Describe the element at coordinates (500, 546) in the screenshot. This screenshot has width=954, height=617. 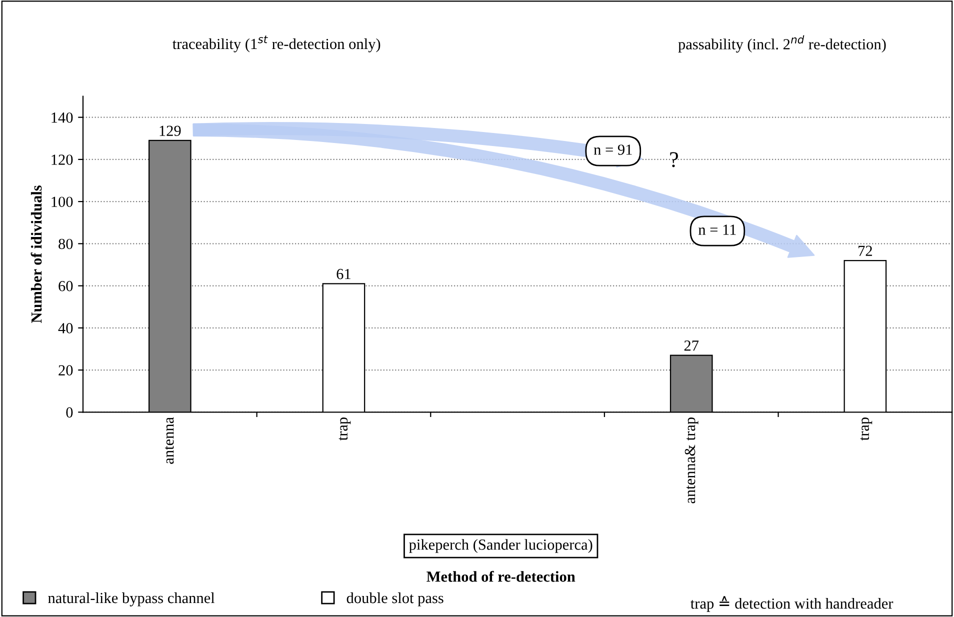
I see `text: pikeperch (Sander lucioperca)` at that location.